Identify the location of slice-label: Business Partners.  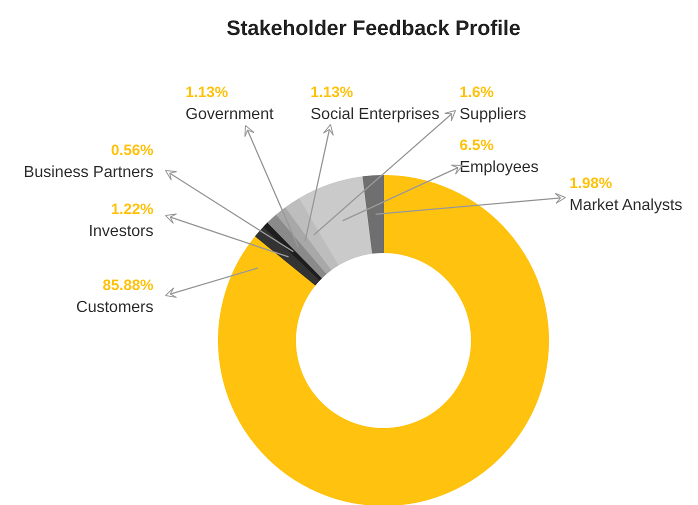
(89, 172).